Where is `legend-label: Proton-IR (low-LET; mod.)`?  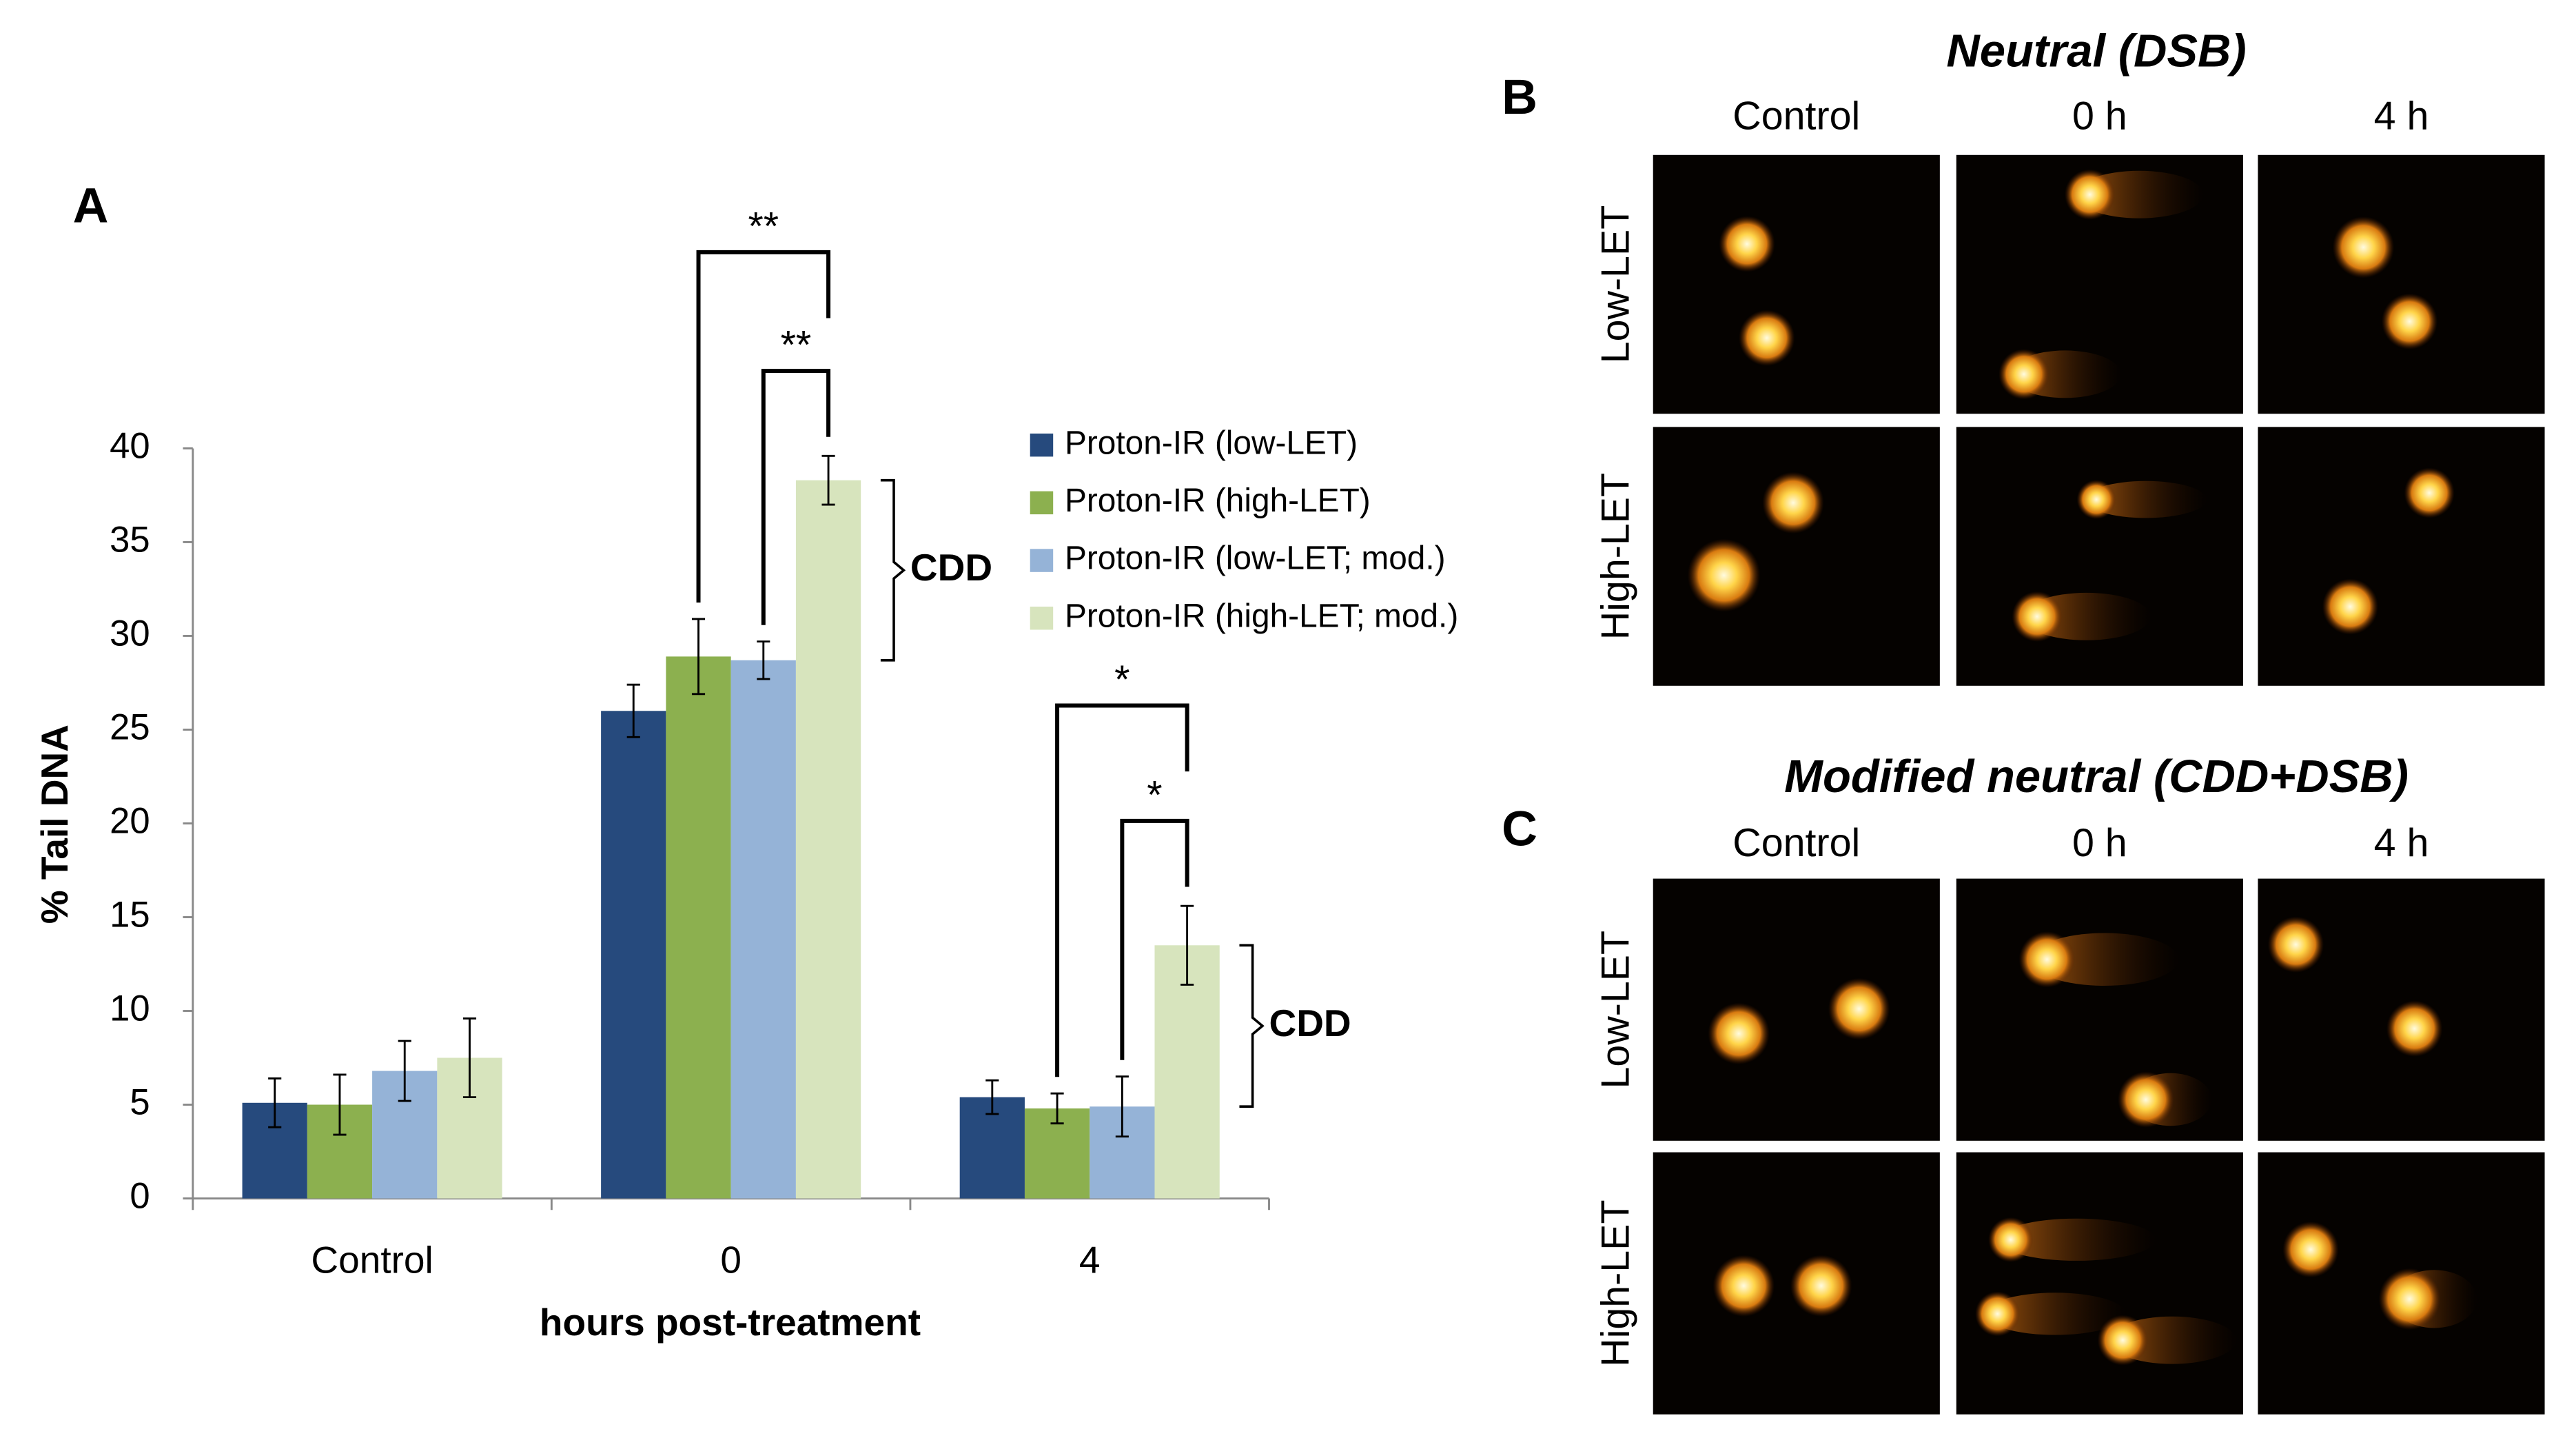
legend-label: Proton-IR (low-LET; mod.) is located at coordinates (1255, 558).